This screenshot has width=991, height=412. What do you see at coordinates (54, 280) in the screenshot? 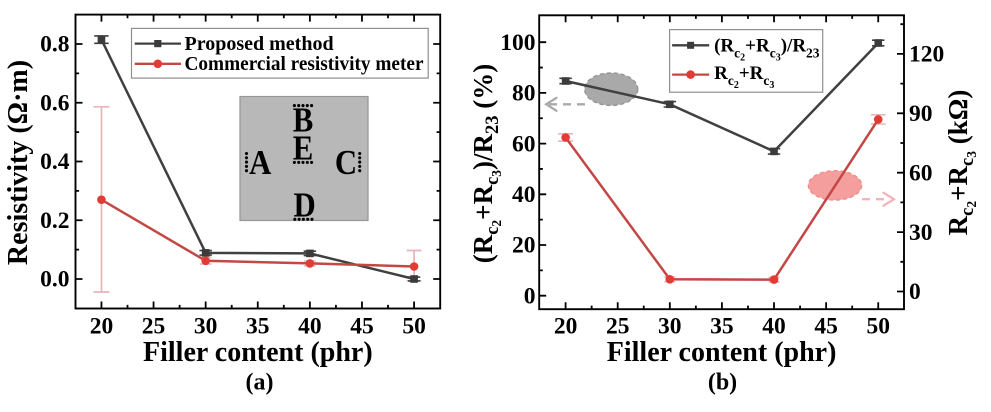
I see `svg-text: 0.0` at bounding box center [54, 280].